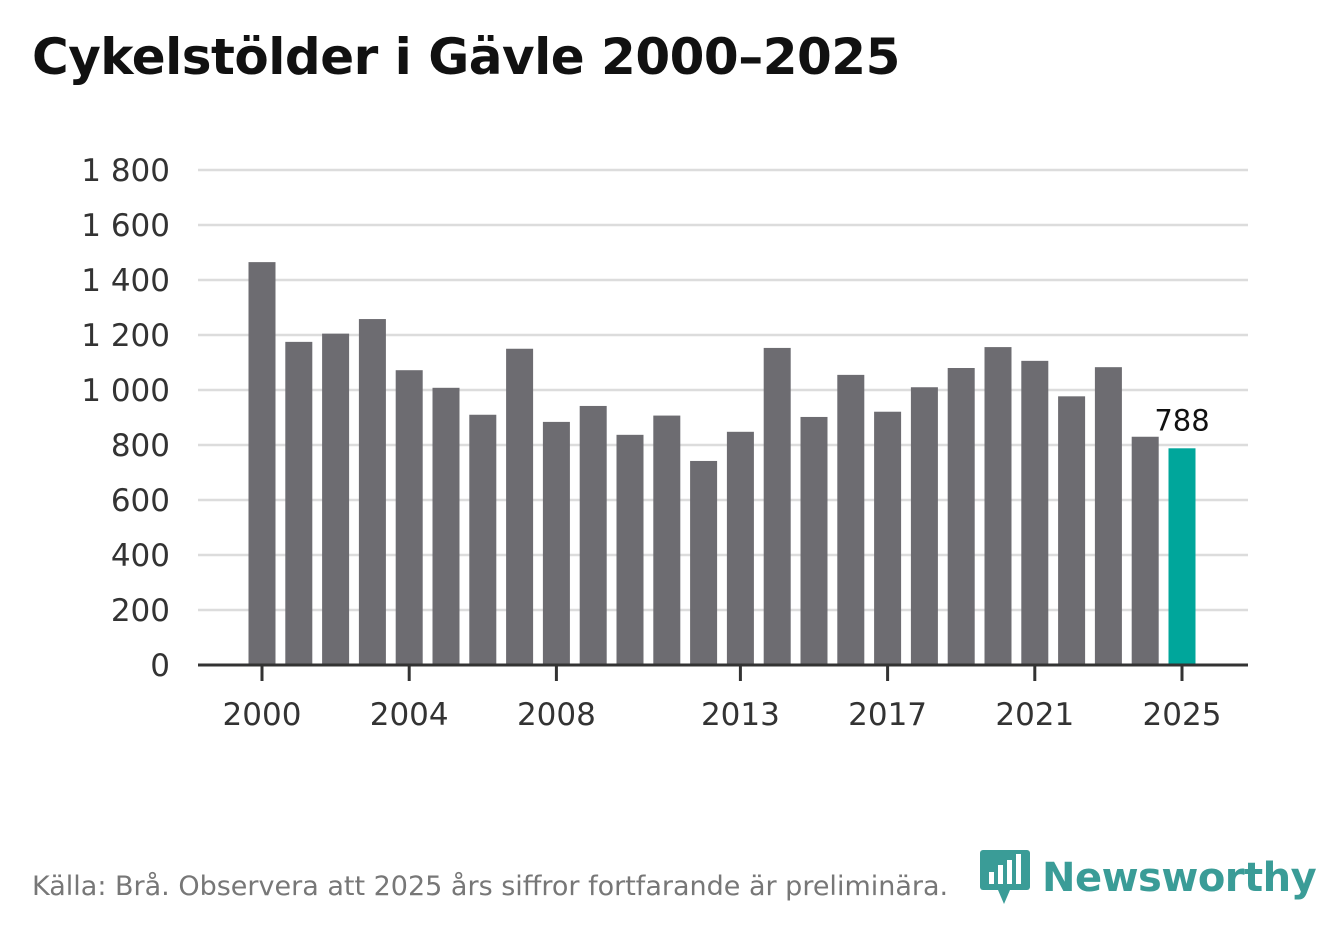 The height and width of the screenshot is (939, 1322). Describe the element at coordinates (140, 446) in the screenshot. I see `y-tick-label: 800` at that location.